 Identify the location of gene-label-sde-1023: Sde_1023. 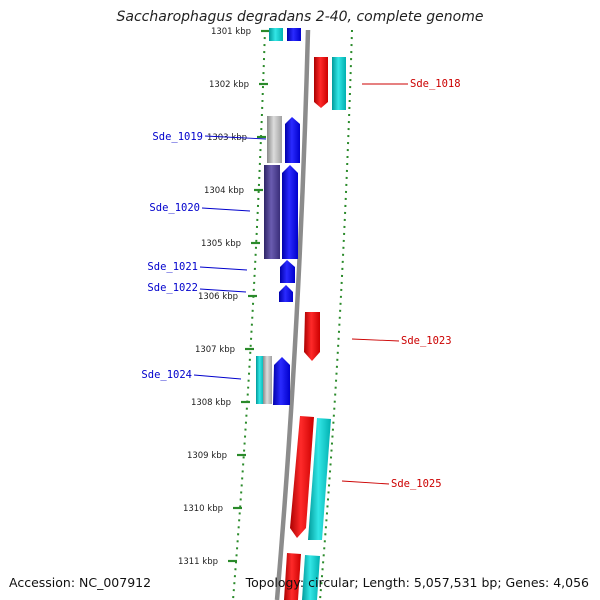
(426, 341).